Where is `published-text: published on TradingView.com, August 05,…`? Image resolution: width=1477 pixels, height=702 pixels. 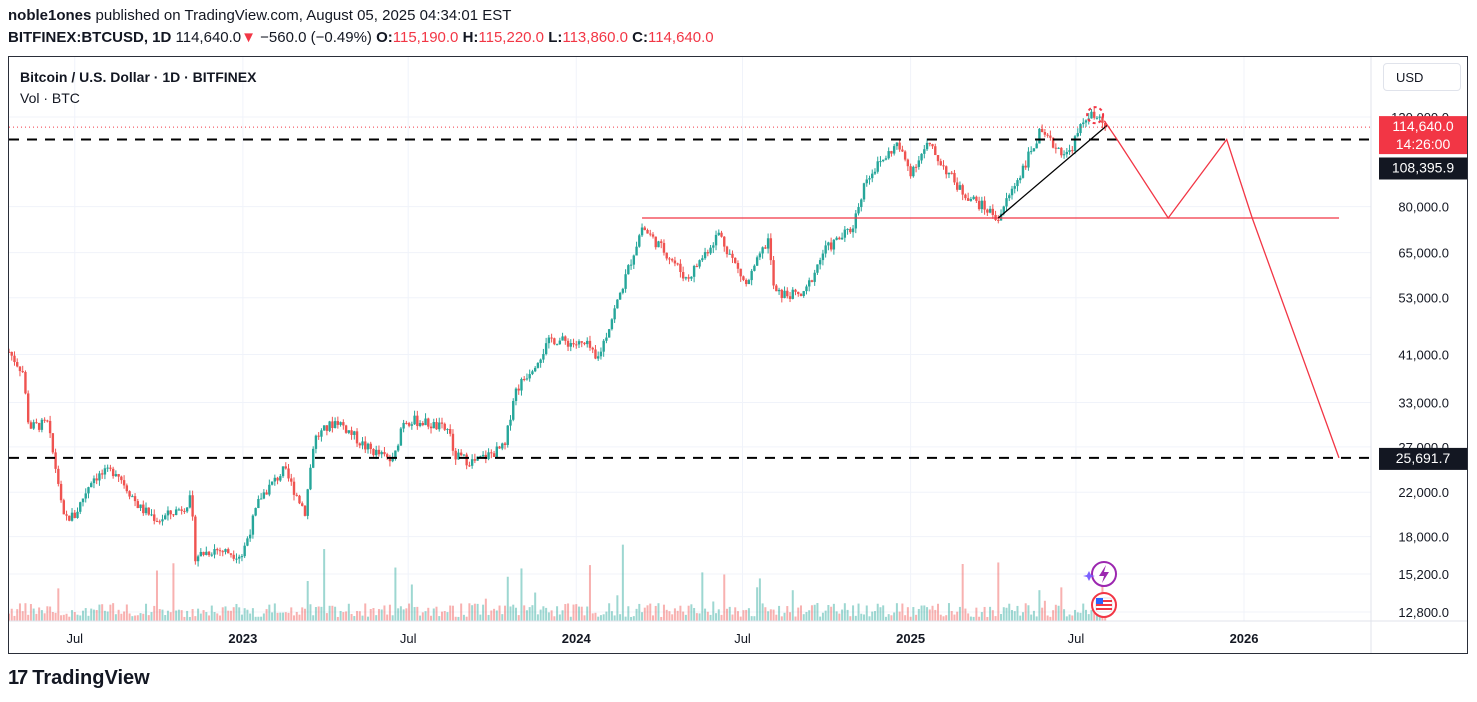 published-text: published on TradingView.com, August 05,… is located at coordinates (301, 15).